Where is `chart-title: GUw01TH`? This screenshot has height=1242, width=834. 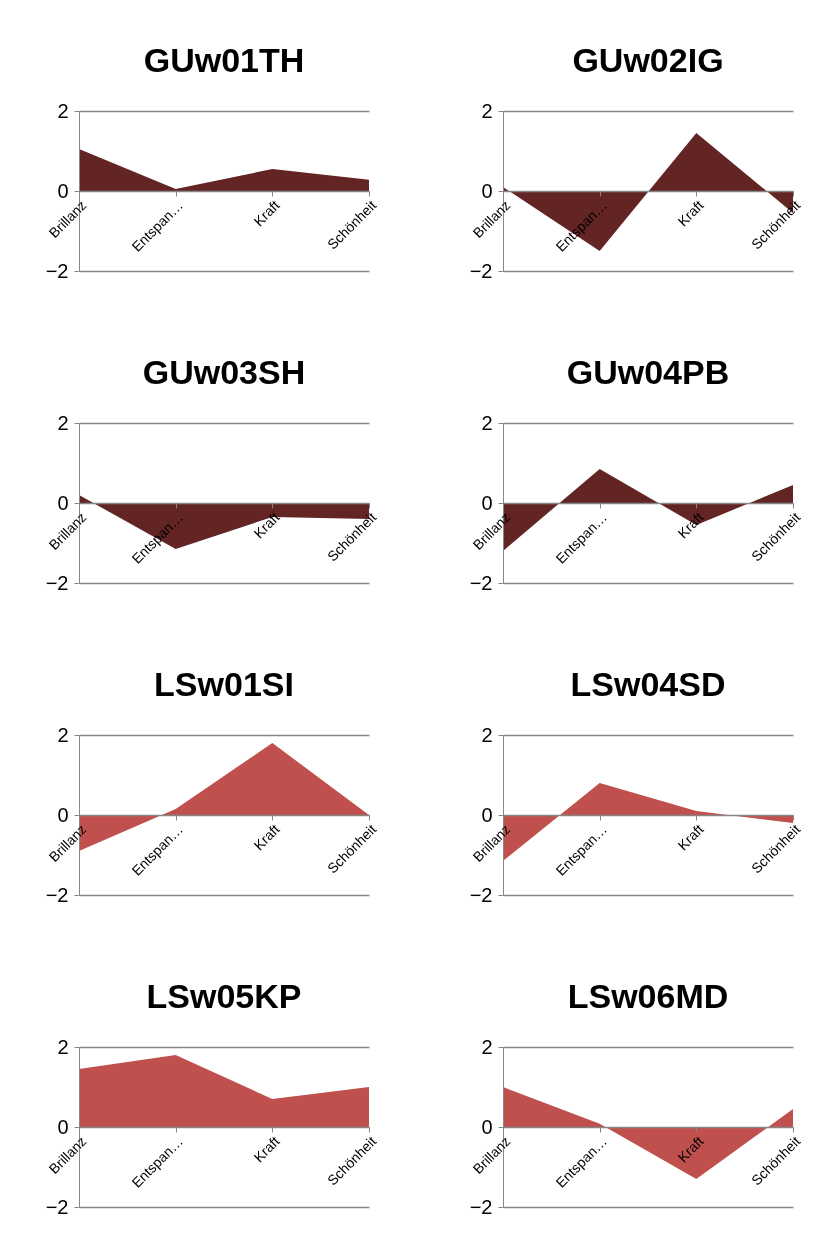
chart-title: GUw01TH is located at coordinates (224, 60).